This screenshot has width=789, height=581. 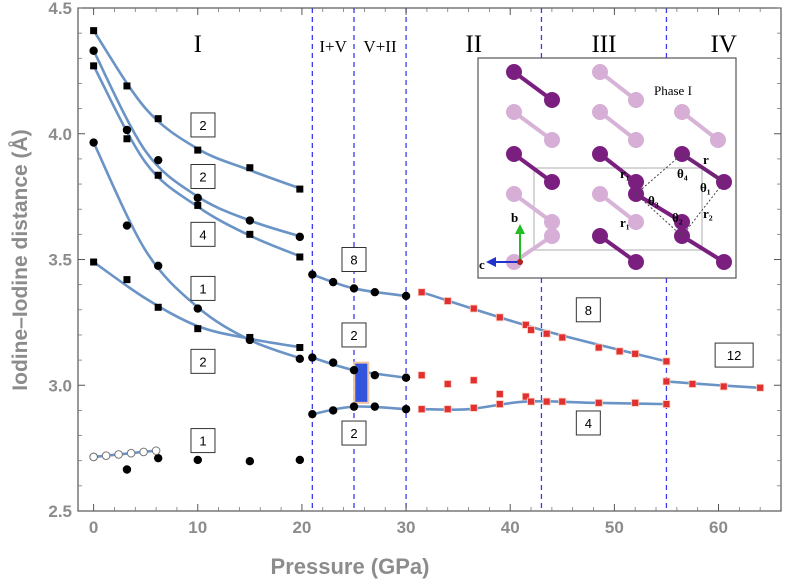 What do you see at coordinates (406, 527) in the screenshot?
I see `x-tick-label: 30` at bounding box center [406, 527].